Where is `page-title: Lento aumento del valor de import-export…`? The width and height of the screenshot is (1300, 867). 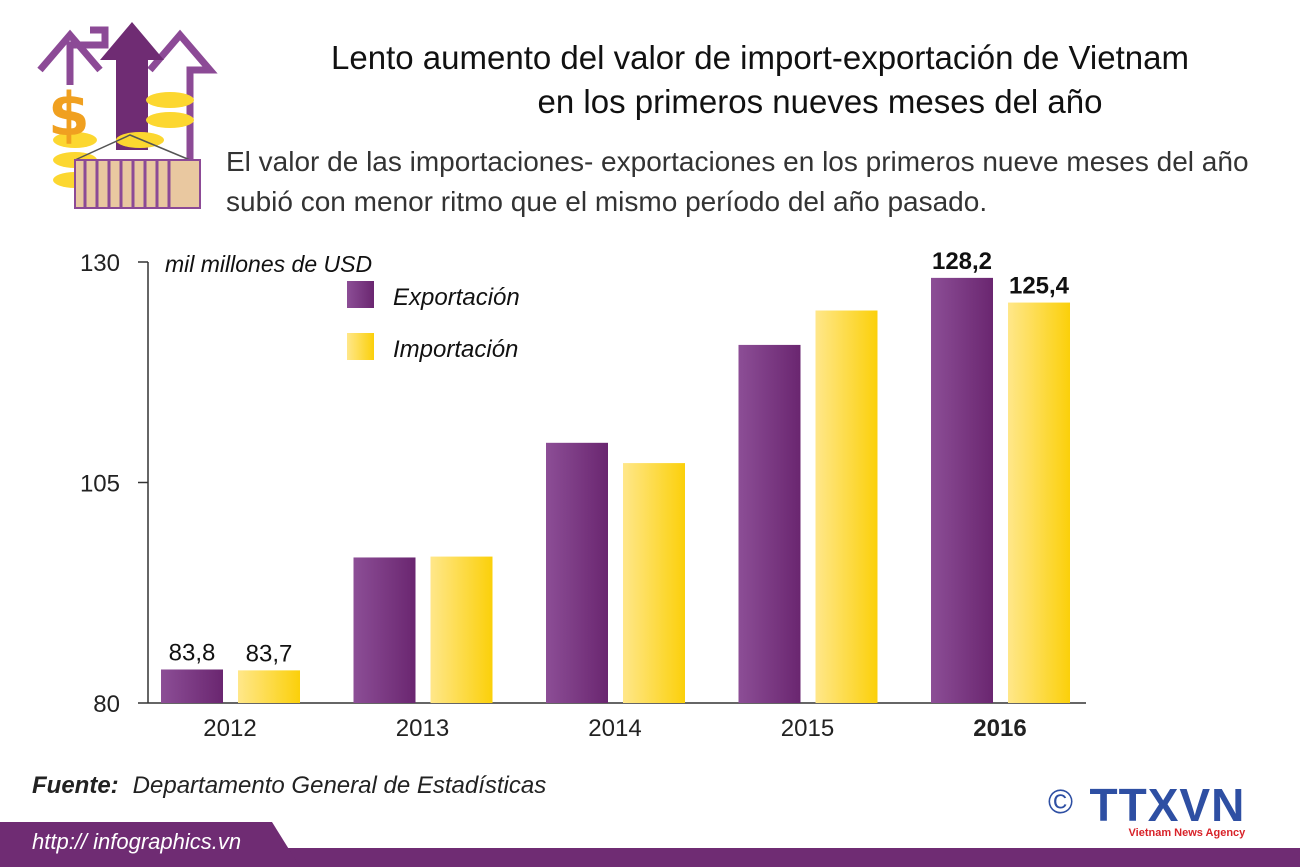
page-title: Lento aumento del valor de import-export… is located at coordinates (760, 80).